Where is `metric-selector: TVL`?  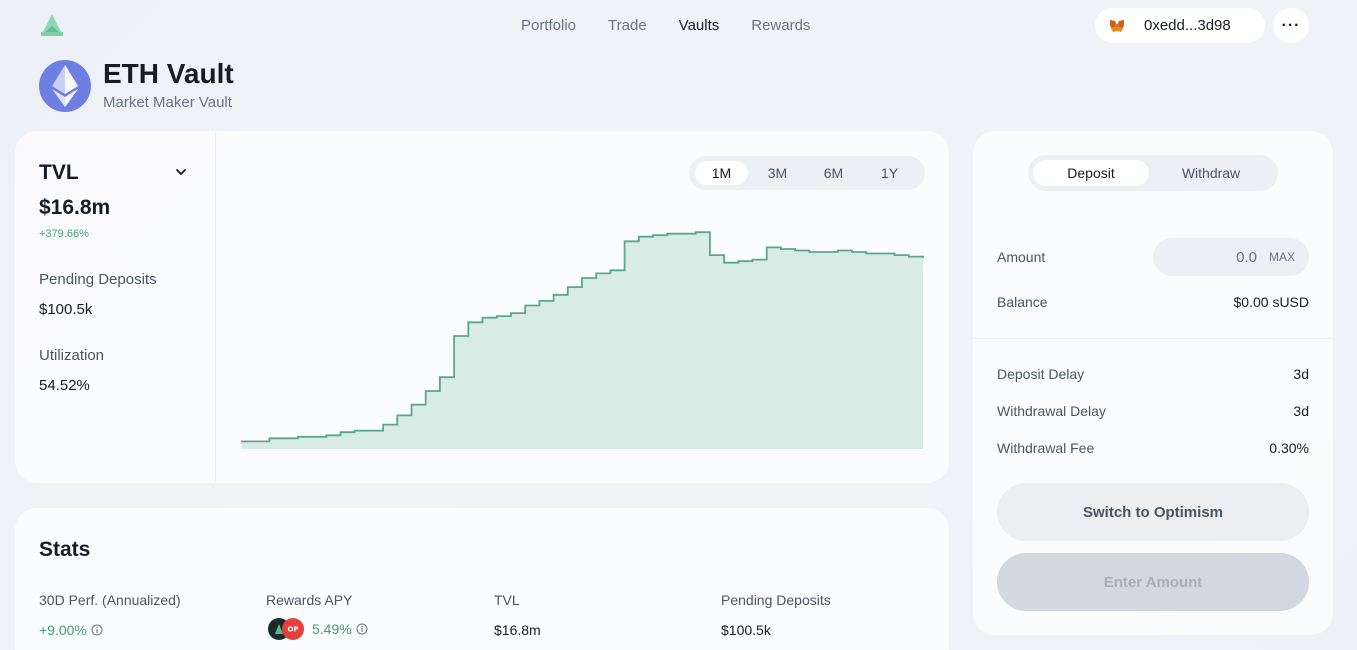 metric-selector: TVL is located at coordinates (59, 172).